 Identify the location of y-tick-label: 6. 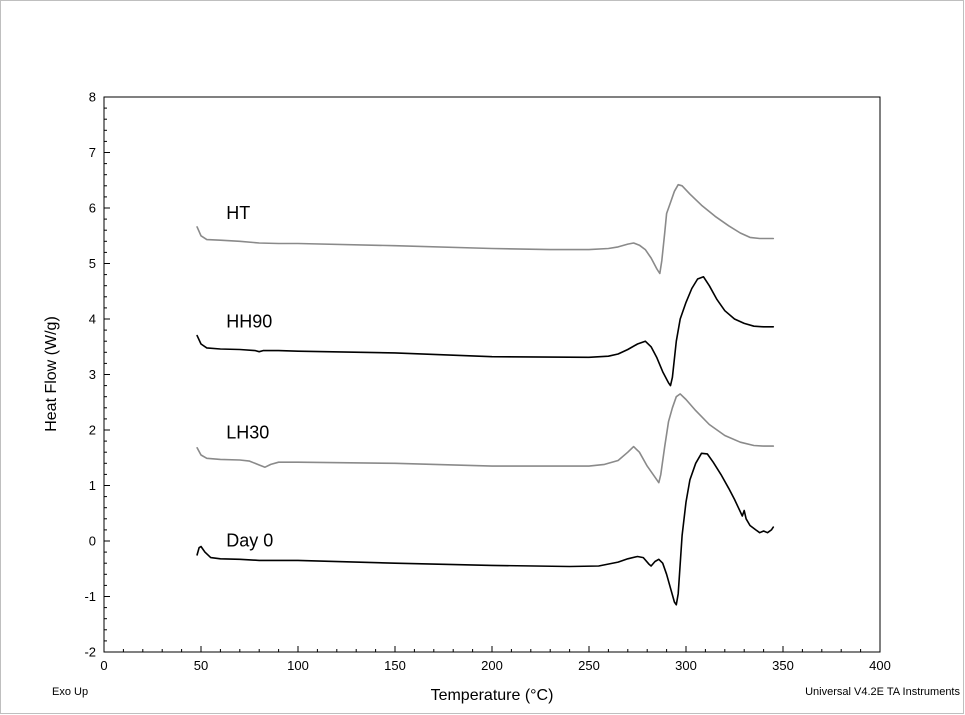
(92, 208).